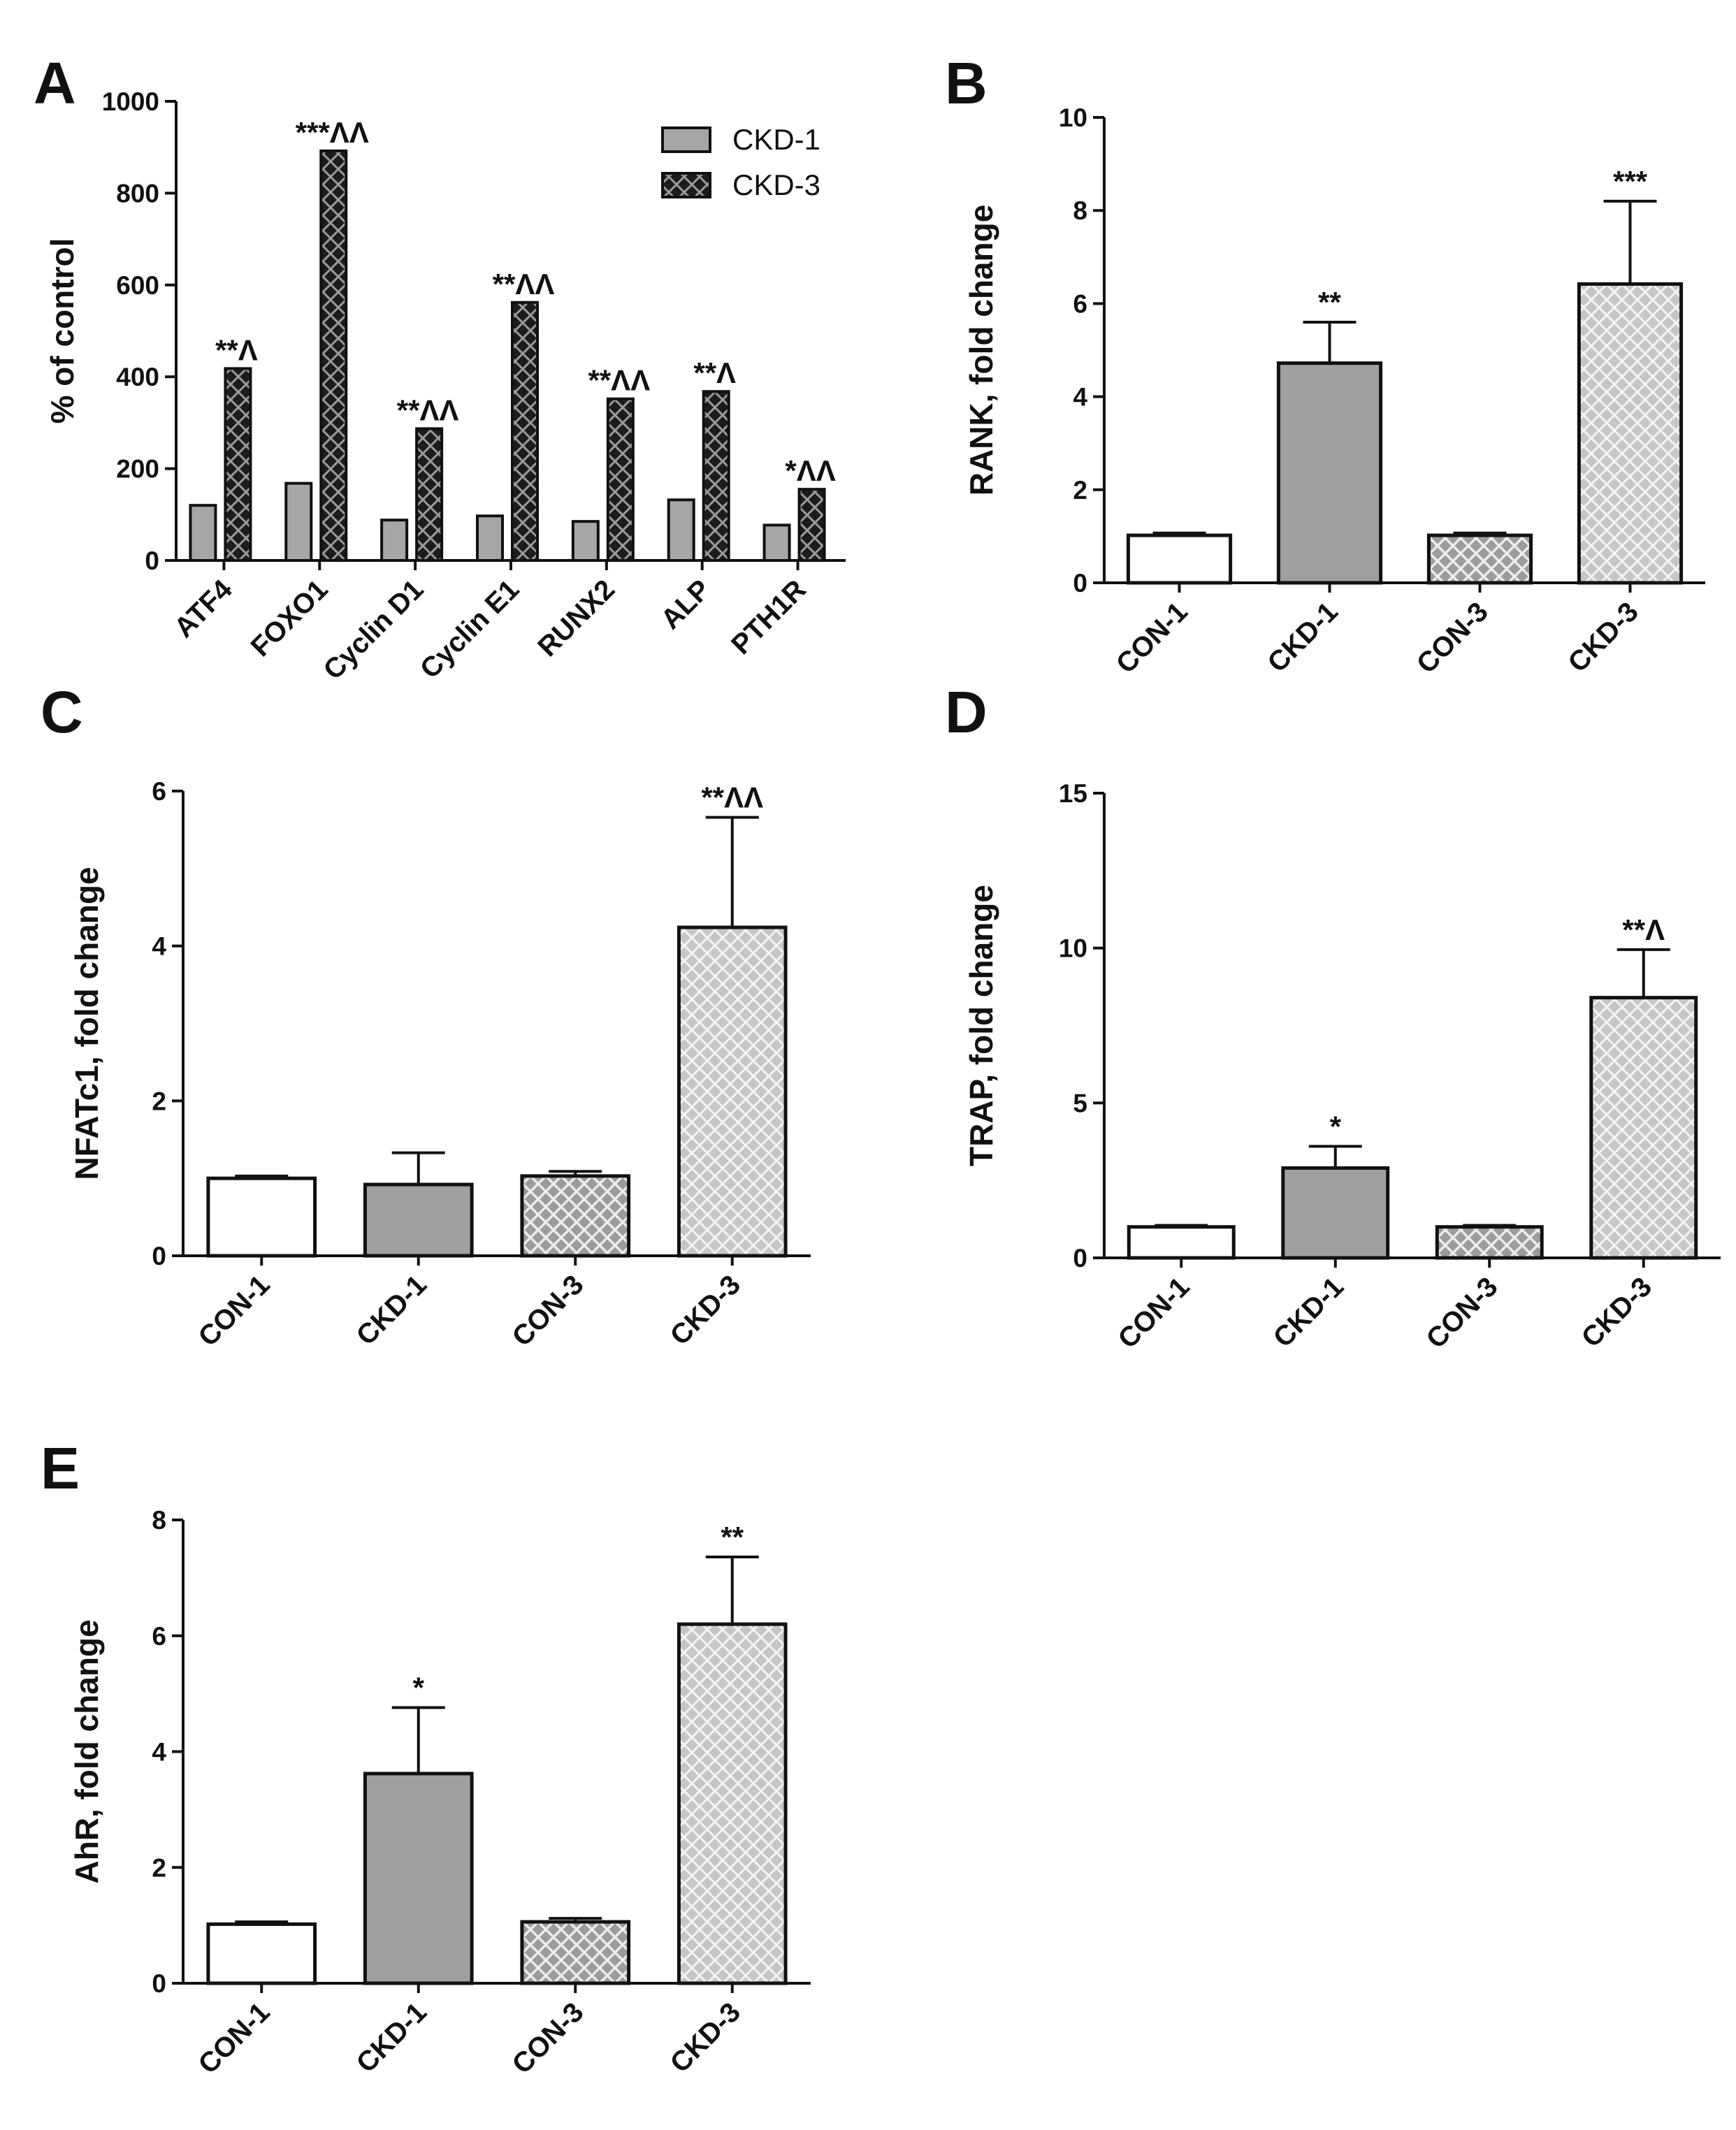 Image resolution: width=1736 pixels, height=2130 pixels. Describe the element at coordinates (776, 140) in the screenshot. I see `legend-ckd1-label: CKD-1` at that location.